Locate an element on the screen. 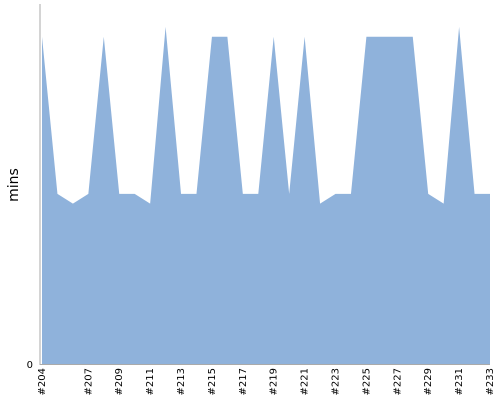 The image size is (500, 400). x-tick-label: #227 is located at coordinates (397, 381).